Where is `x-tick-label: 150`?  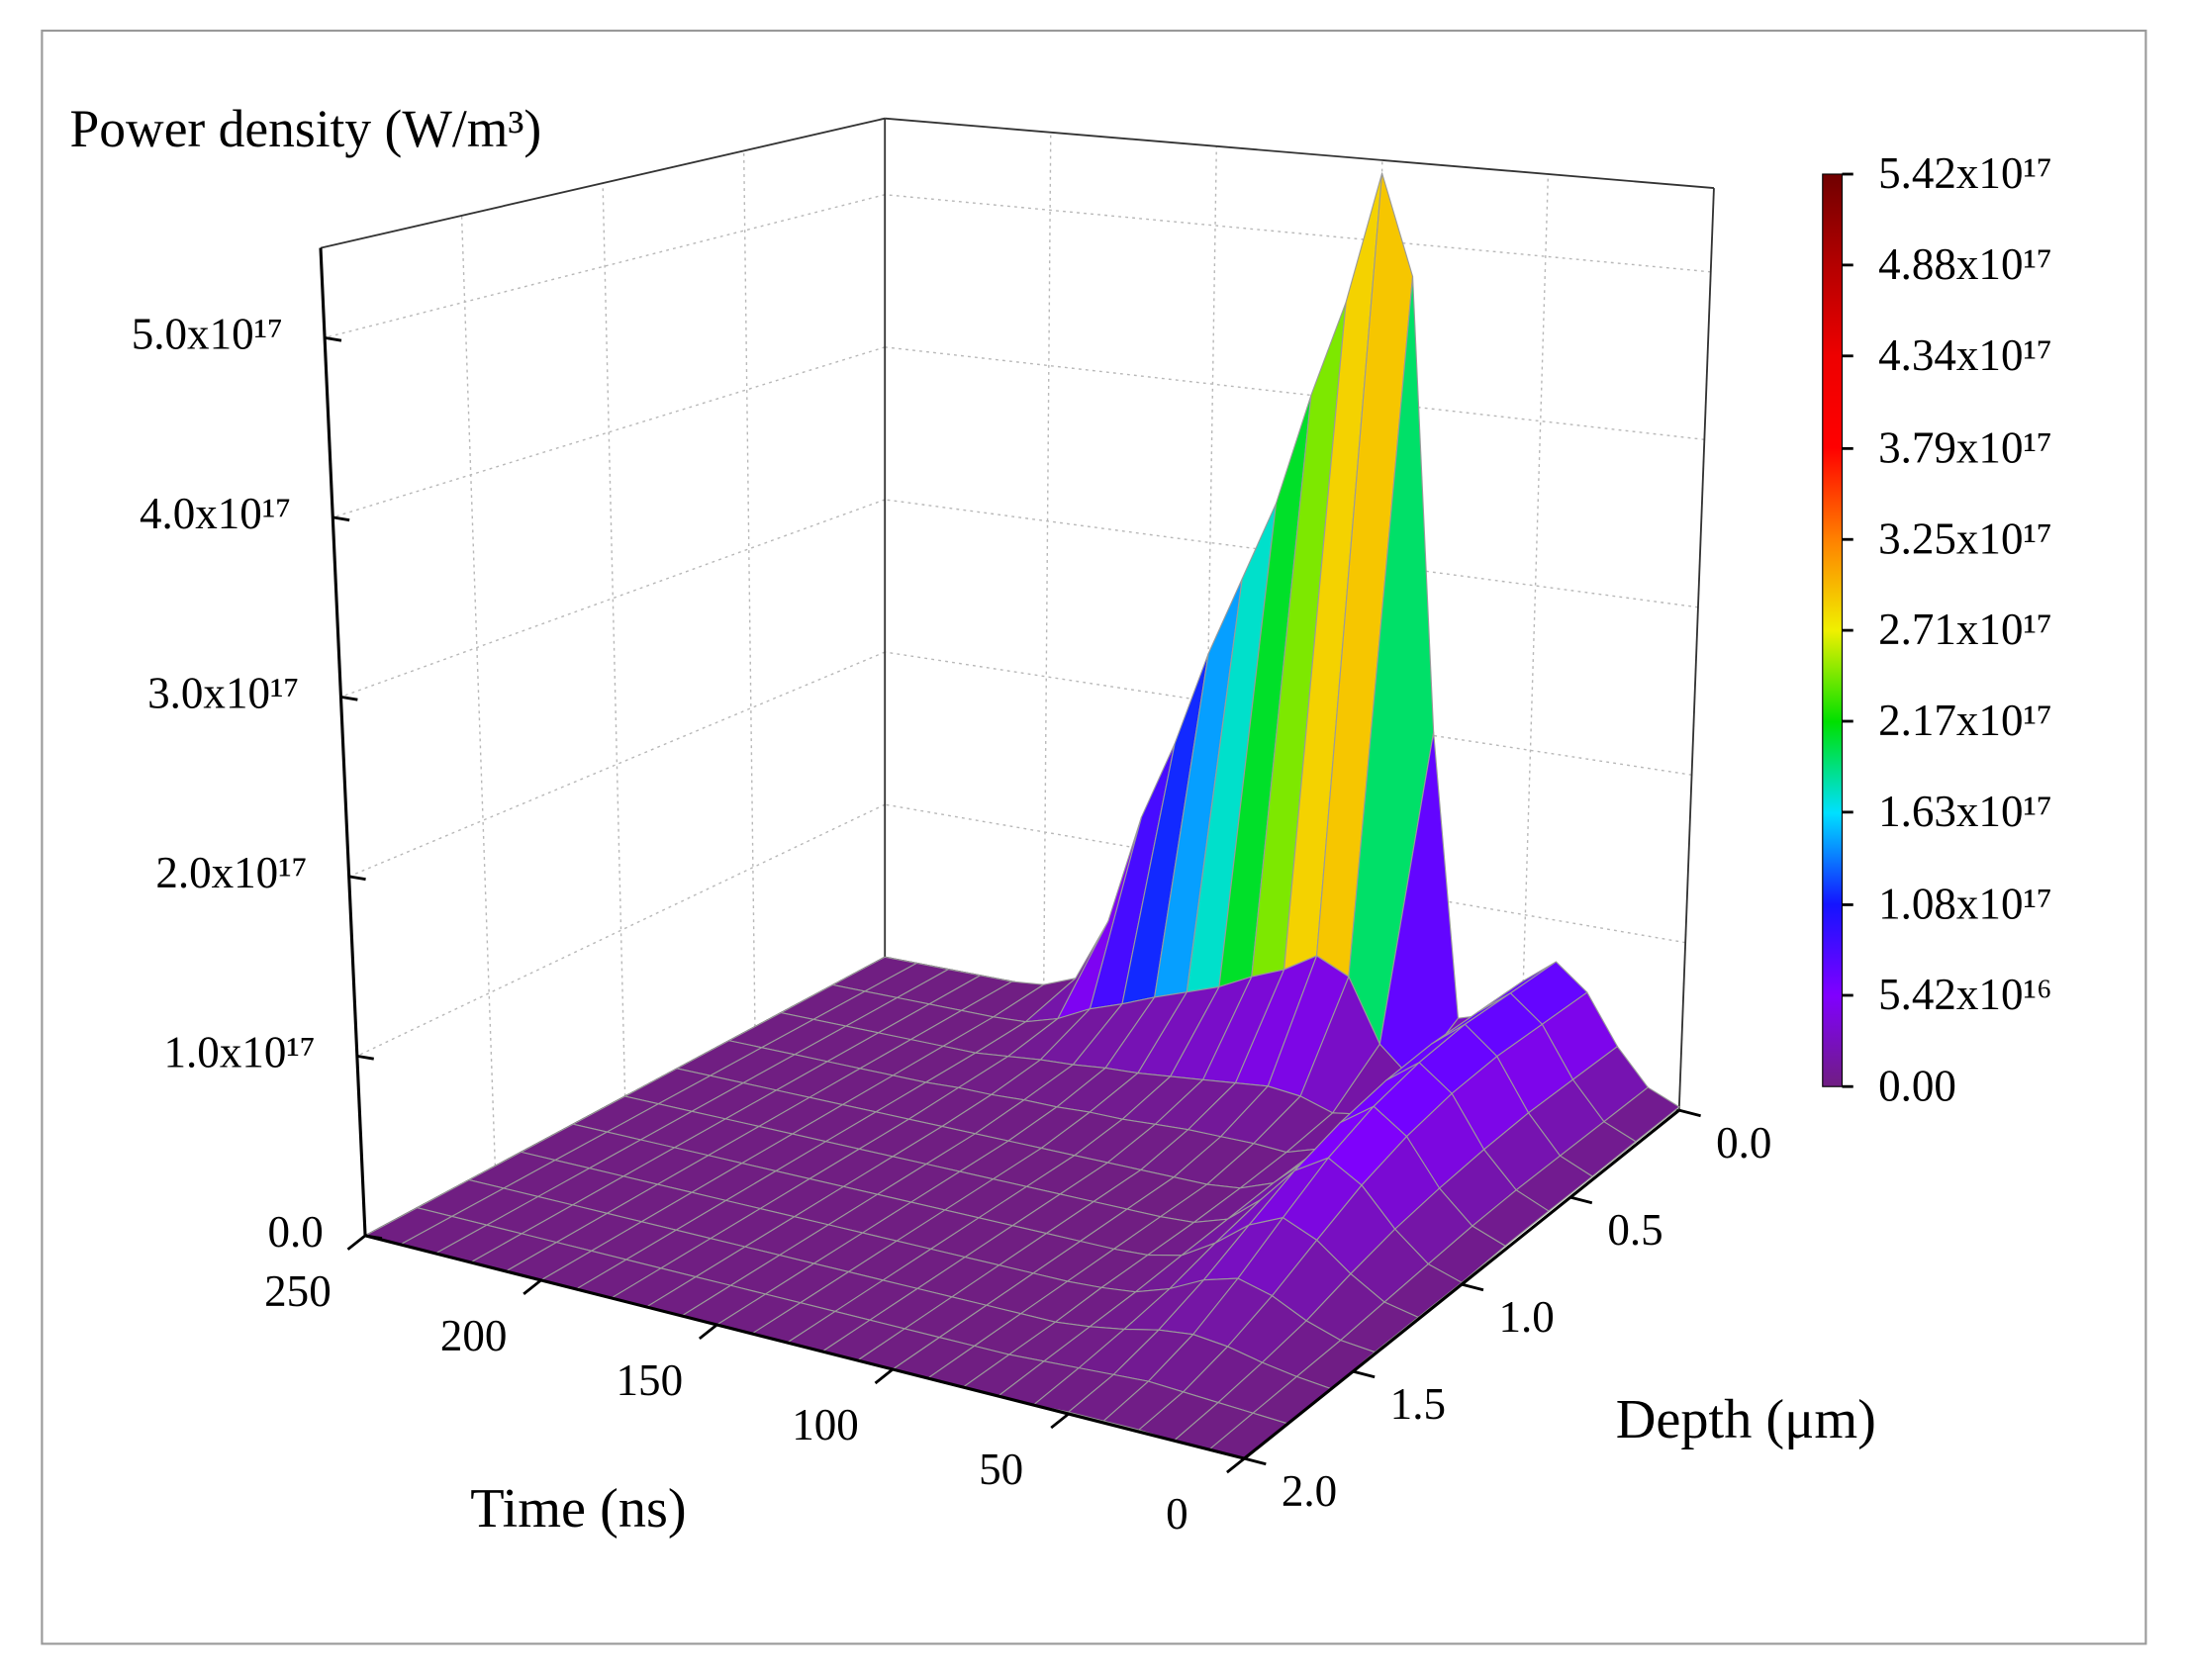 x-tick-label: 150 is located at coordinates (651, 1380).